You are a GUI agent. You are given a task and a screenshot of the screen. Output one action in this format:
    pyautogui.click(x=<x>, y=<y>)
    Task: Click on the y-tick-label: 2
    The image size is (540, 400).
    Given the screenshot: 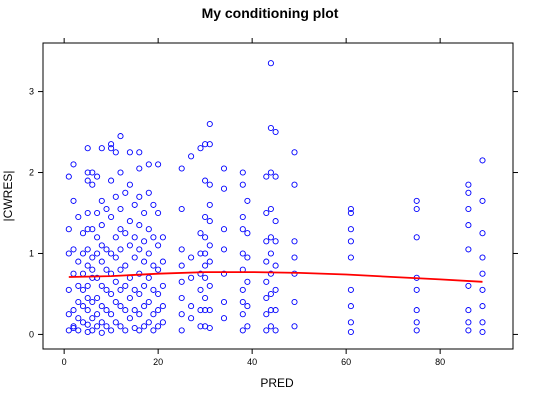 What is the action you would take?
    pyautogui.click(x=31, y=173)
    